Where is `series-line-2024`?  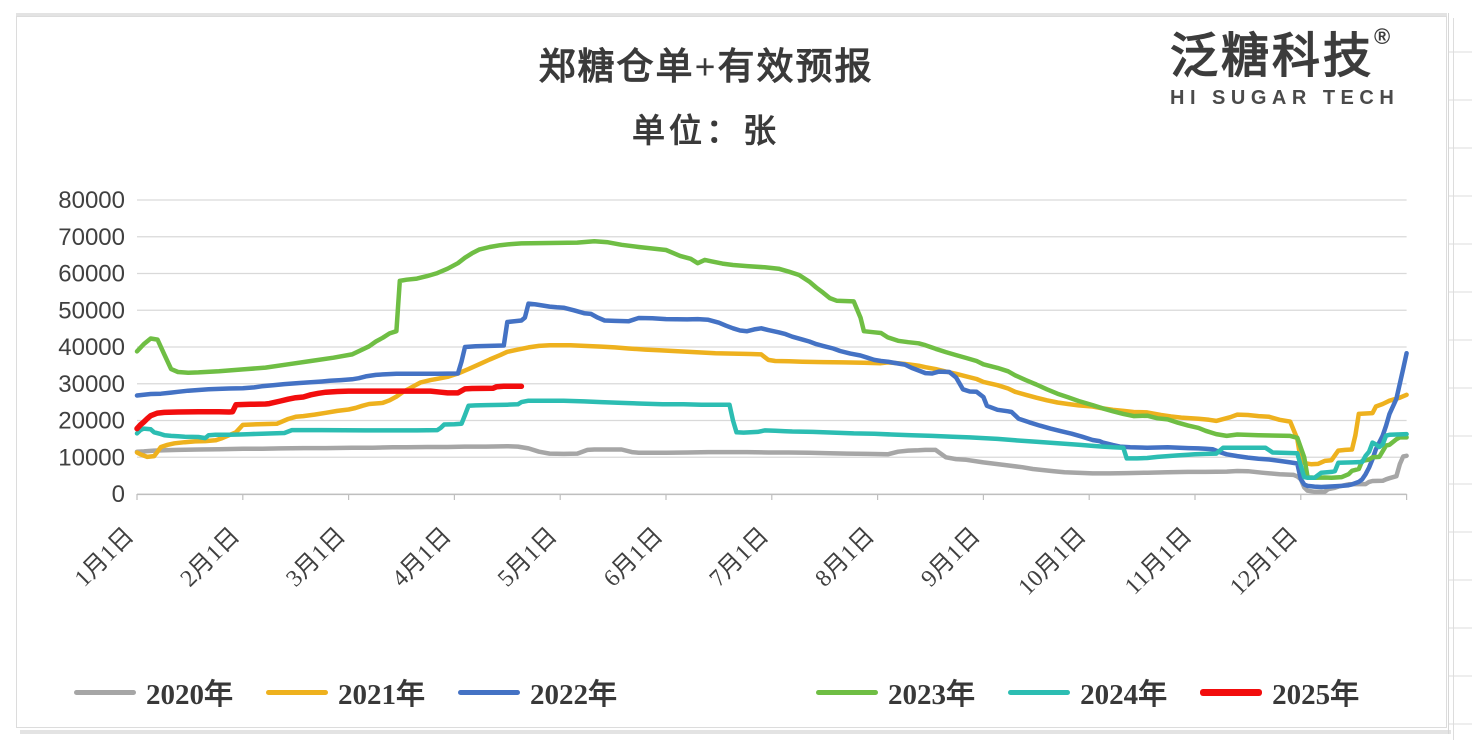
series-line-2024 is located at coordinates (771, 439).